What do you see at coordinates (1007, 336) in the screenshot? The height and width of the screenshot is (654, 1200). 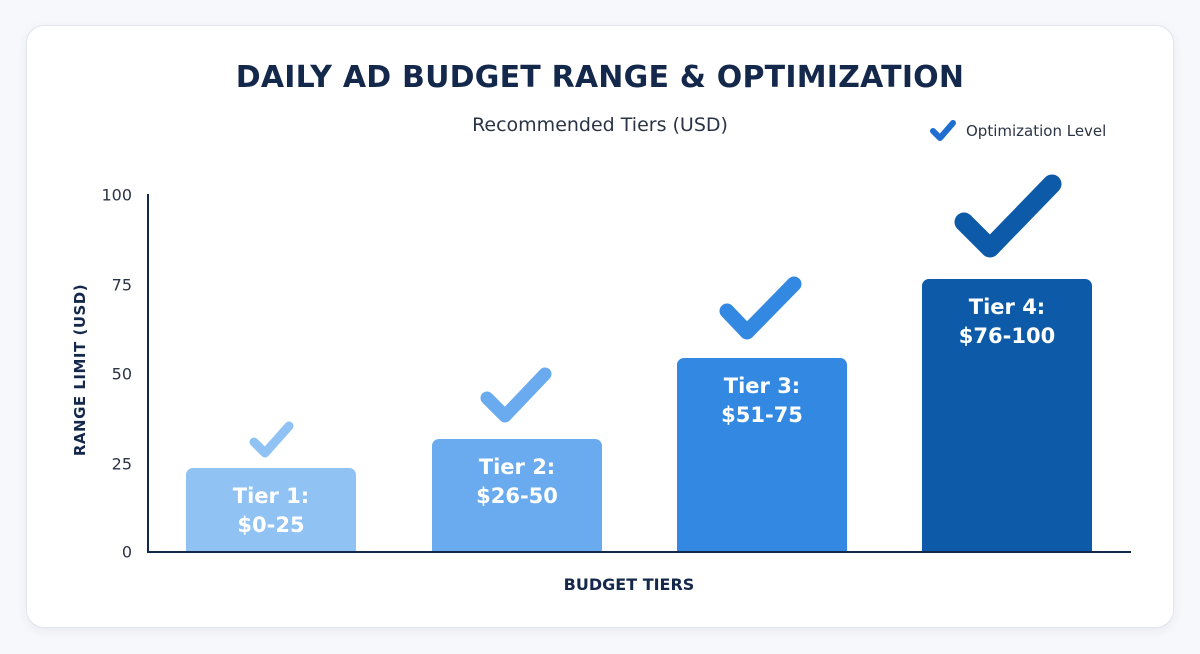 I see `bar-label-line2: $76-100` at bounding box center [1007, 336].